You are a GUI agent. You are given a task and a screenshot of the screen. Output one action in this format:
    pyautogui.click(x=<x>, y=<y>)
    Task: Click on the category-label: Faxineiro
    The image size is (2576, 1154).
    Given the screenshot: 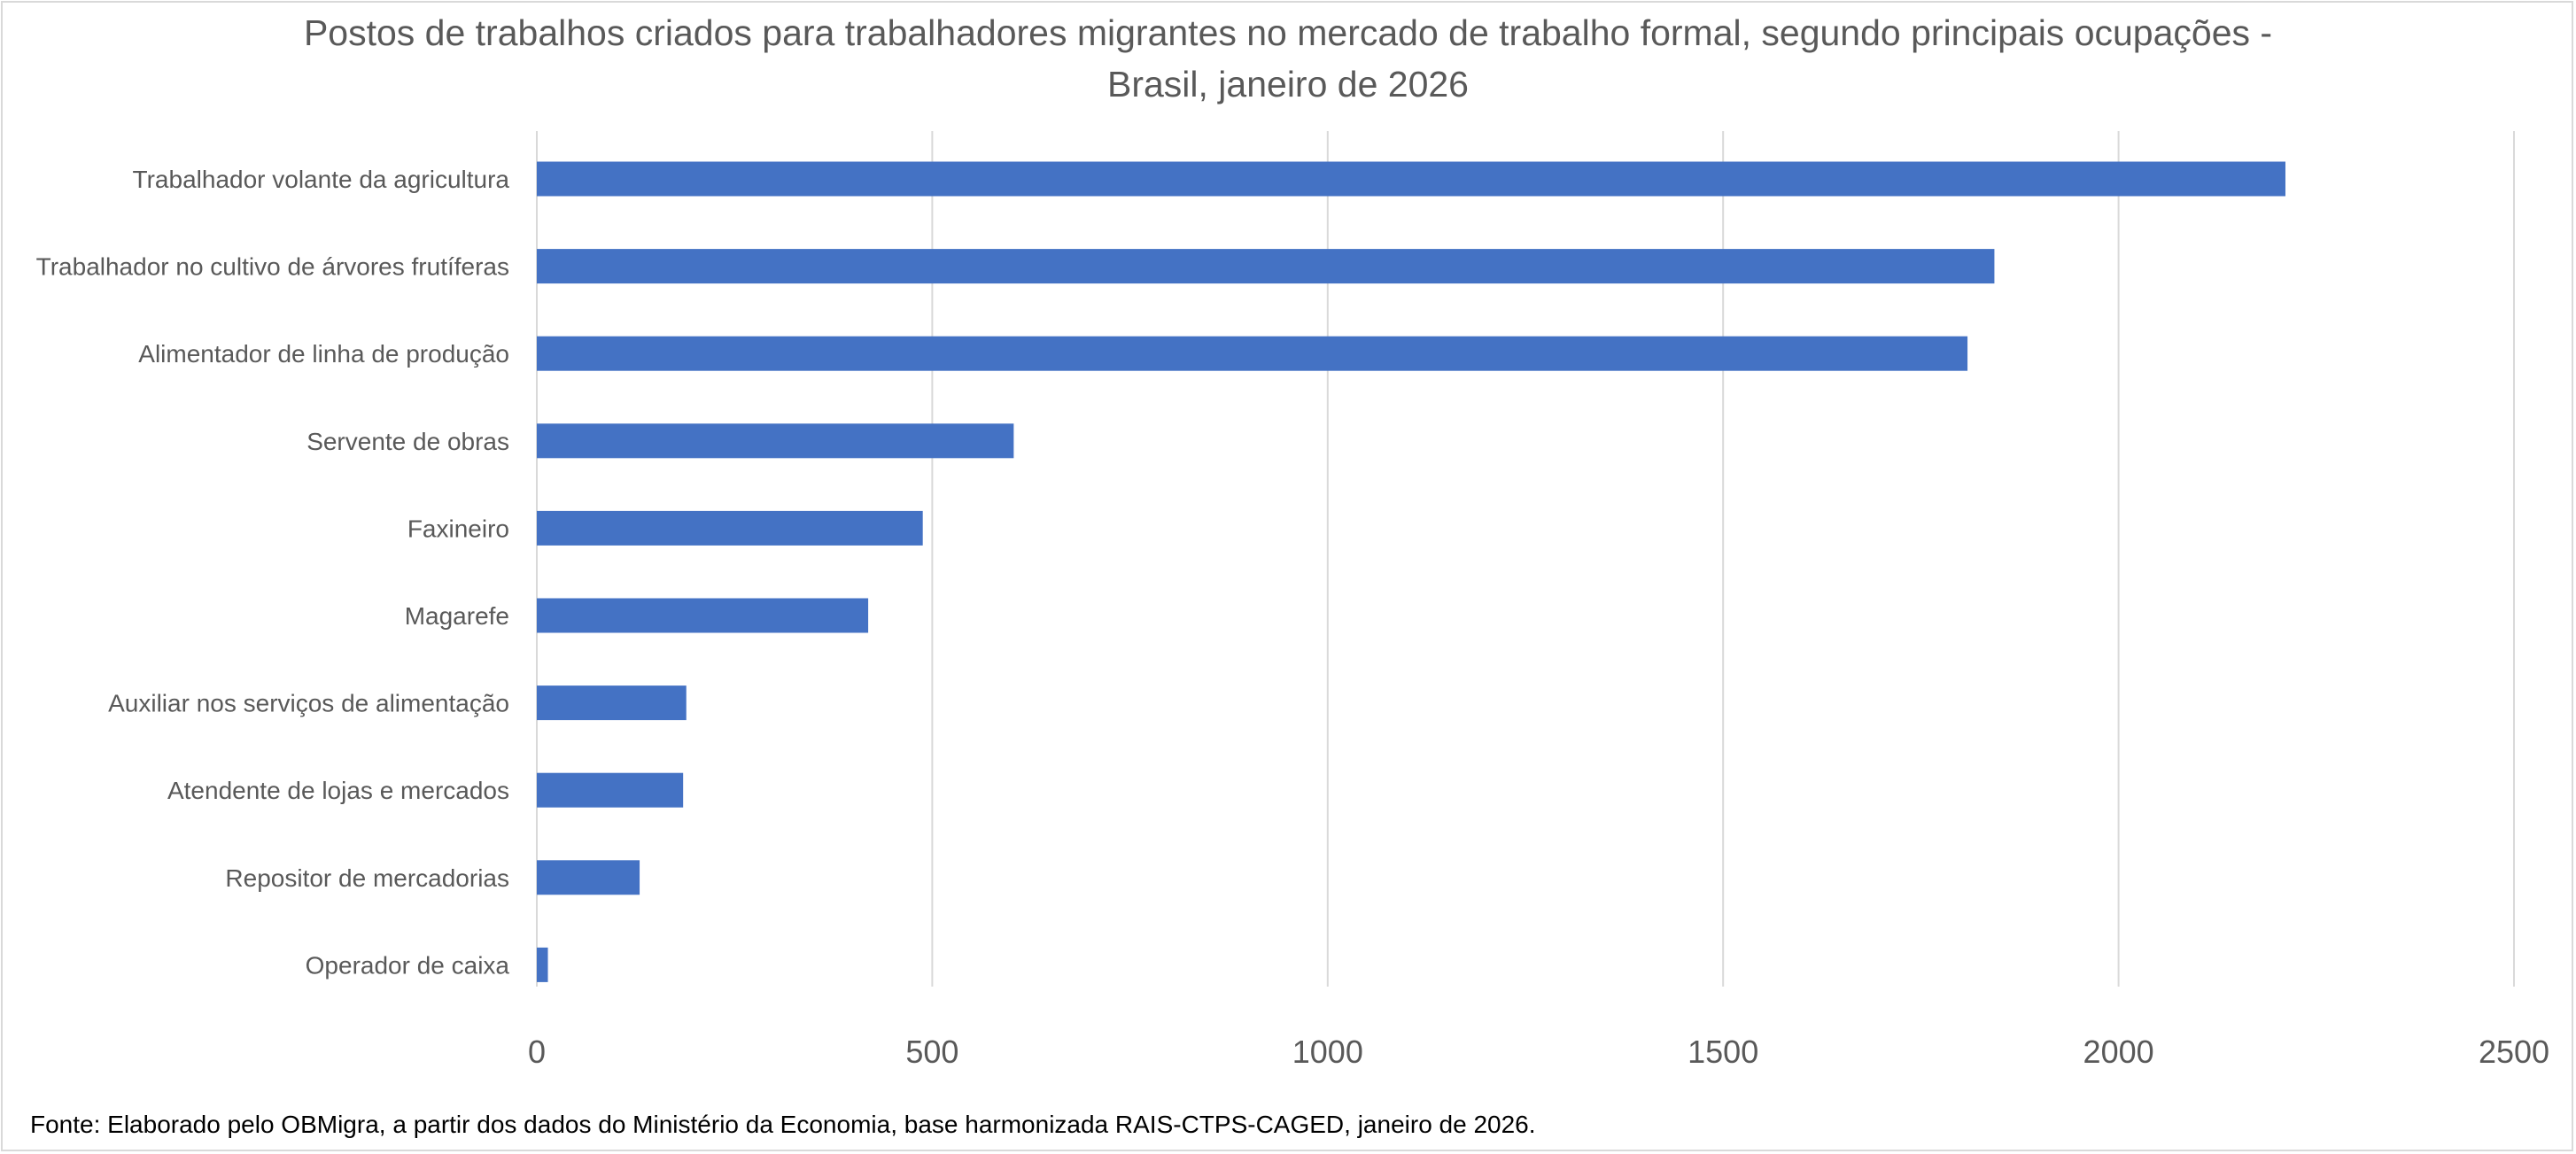 What is the action you would take?
    pyautogui.click(x=458, y=528)
    